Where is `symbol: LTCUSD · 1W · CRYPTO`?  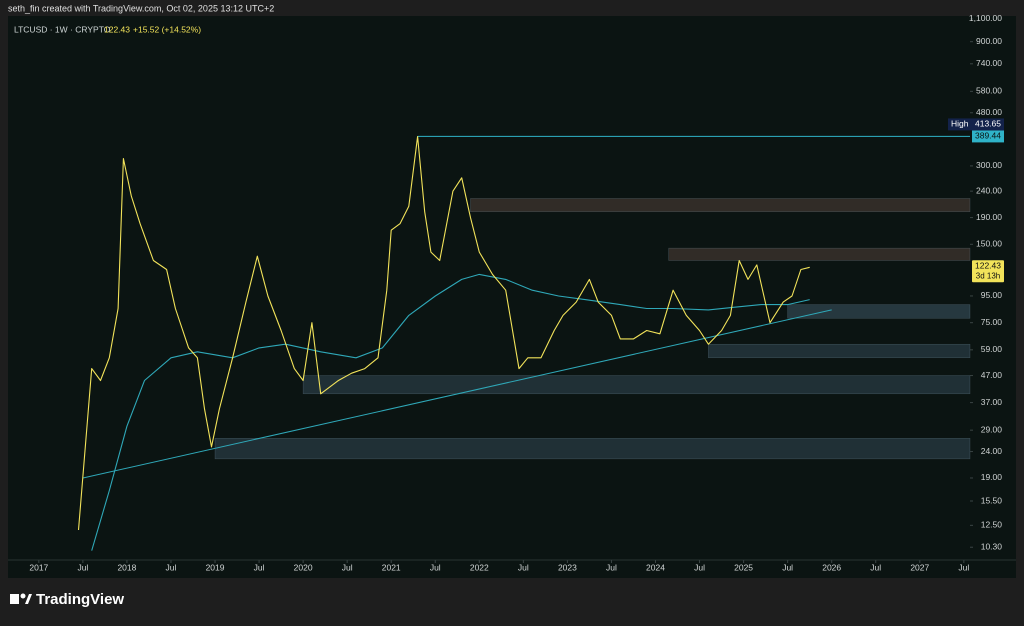
symbol: LTCUSD · 1W · CRYPTO is located at coordinates (62, 29).